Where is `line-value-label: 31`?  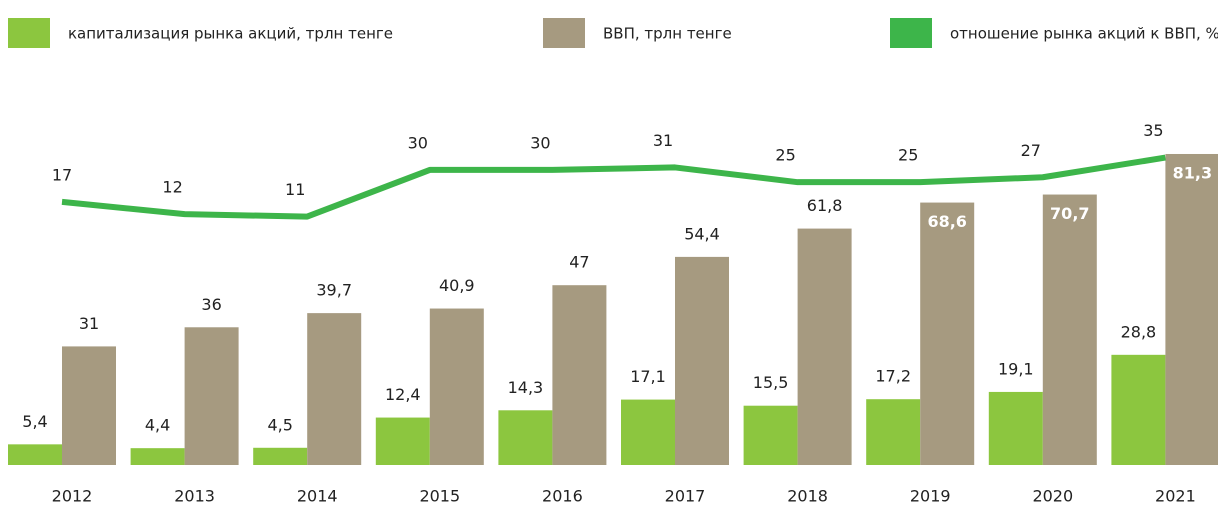 line-value-label: 31 is located at coordinates (663, 140).